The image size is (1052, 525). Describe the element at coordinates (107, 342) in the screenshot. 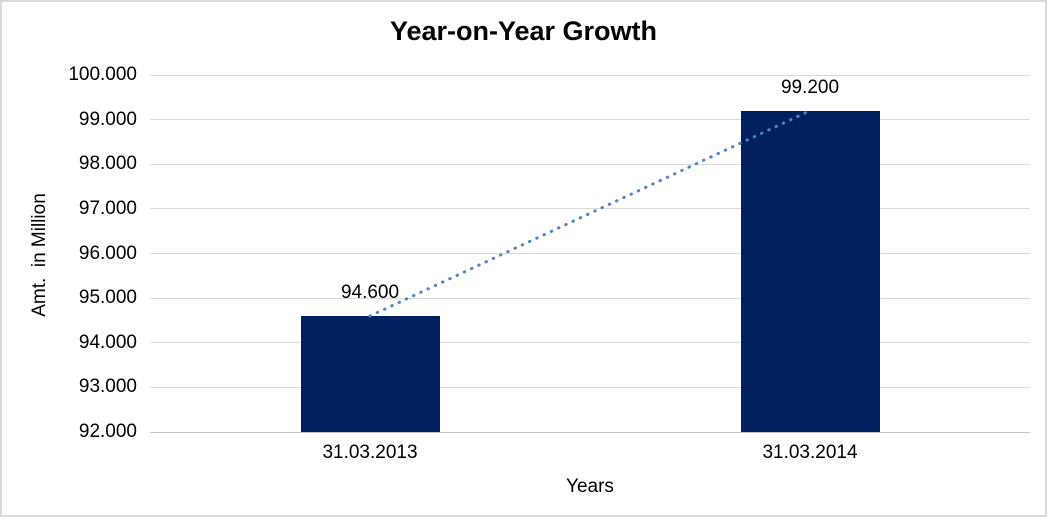

I see `y-tick-label: 94.000` at that location.